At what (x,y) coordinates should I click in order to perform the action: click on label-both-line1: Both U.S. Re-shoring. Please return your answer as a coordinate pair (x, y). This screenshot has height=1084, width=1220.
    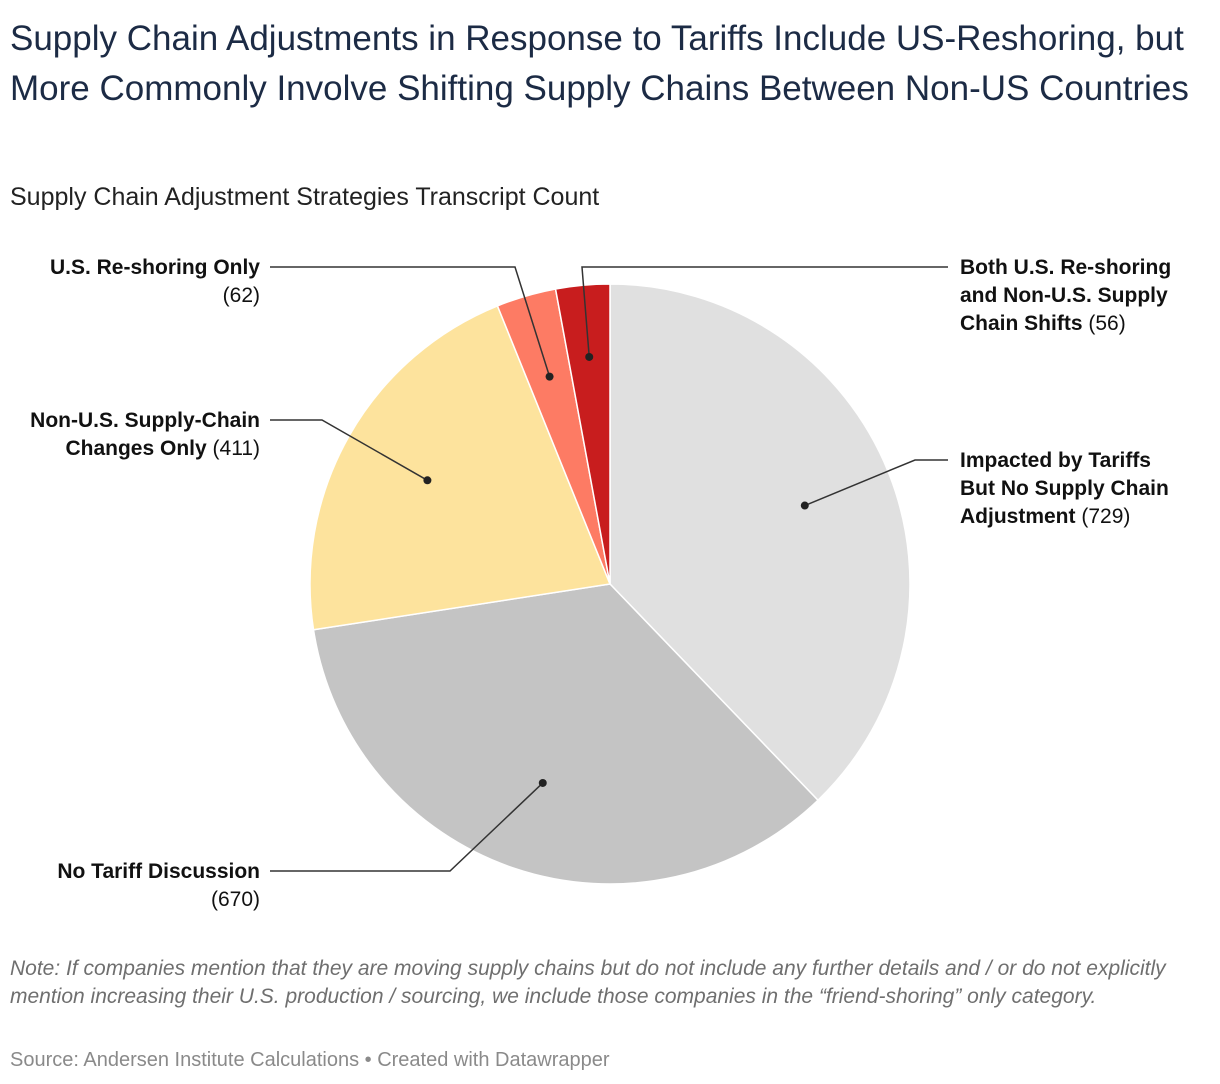
    Looking at the image, I should click on (1066, 267).